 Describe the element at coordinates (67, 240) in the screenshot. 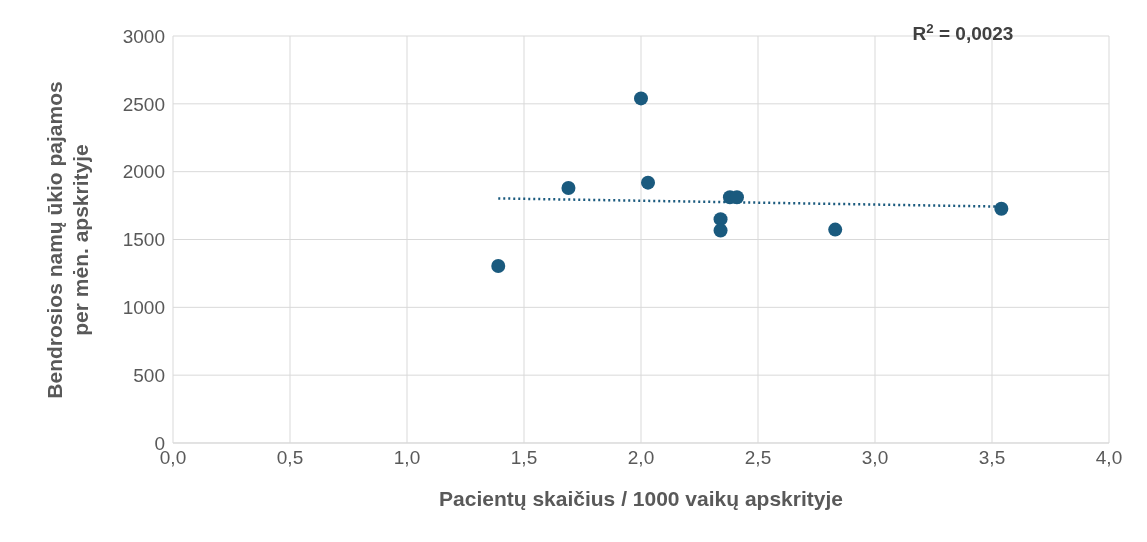

I see `y-axis-title: Bendrosios namų ūkio pajamos per mėn. apskrityje` at that location.